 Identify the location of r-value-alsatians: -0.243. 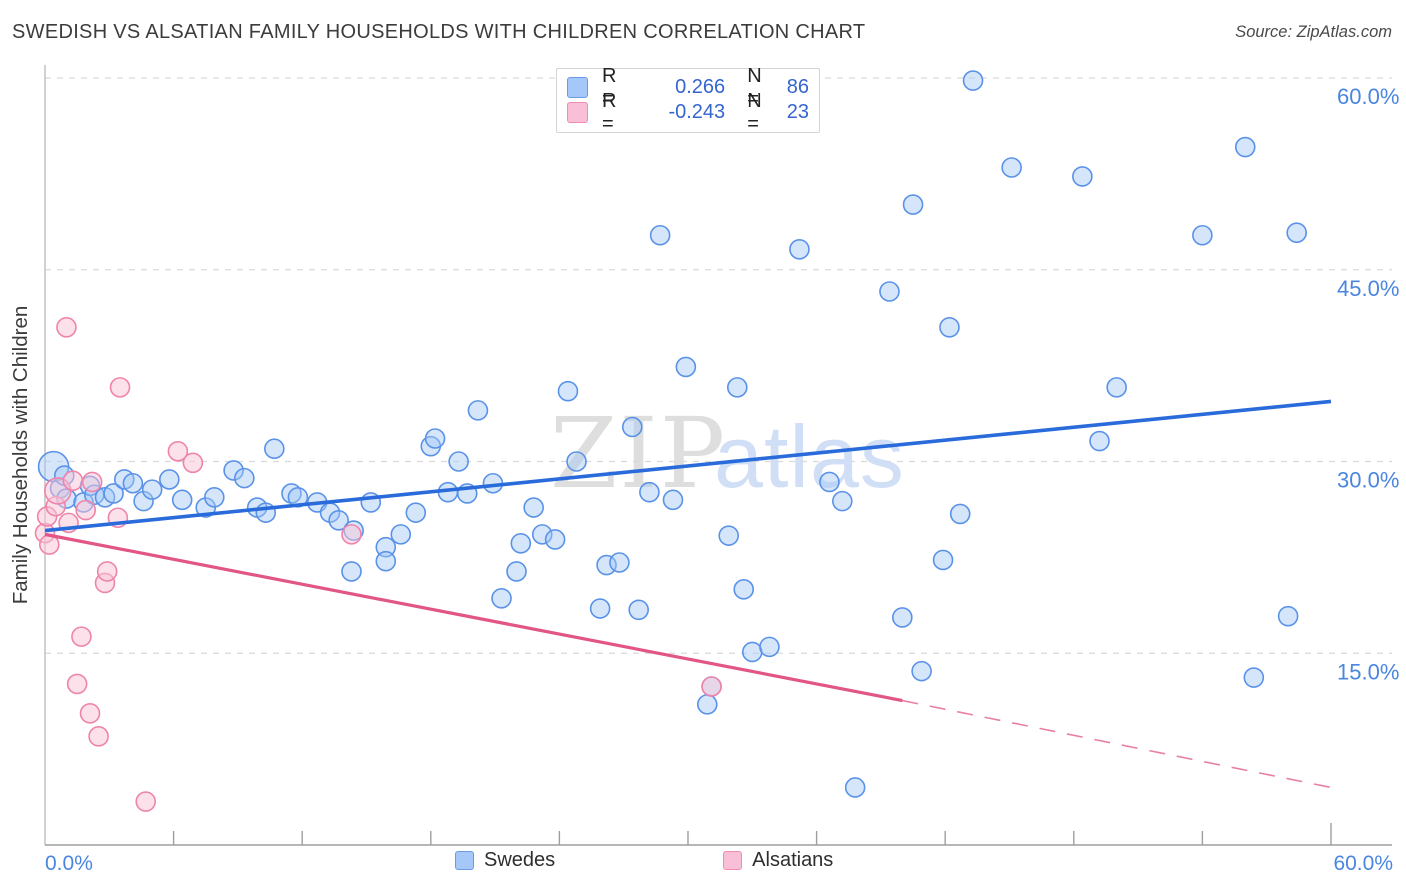
(697, 112).